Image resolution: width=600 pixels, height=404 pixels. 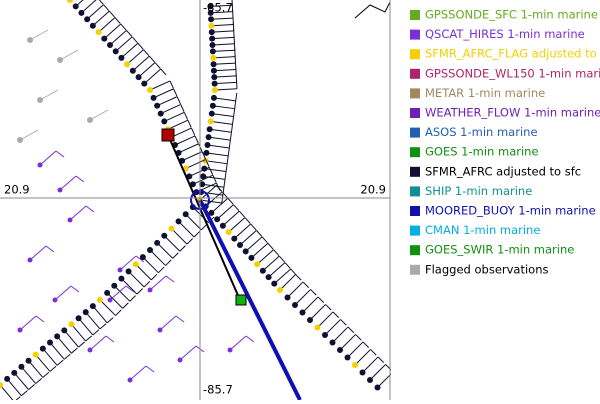 What do you see at coordinates (511, 15) in the screenshot?
I see `legend-label: GPSSONDE_SFC 1-min marine` at bounding box center [511, 15].